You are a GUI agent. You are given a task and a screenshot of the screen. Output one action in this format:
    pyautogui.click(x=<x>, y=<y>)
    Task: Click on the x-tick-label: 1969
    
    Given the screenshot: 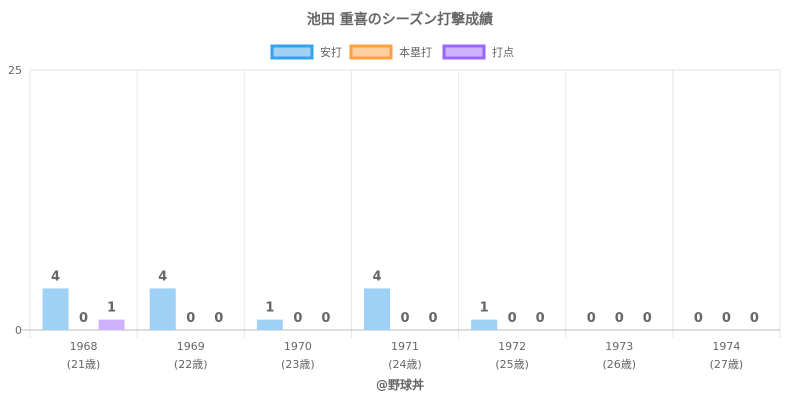 What is the action you would take?
    pyautogui.click(x=191, y=346)
    